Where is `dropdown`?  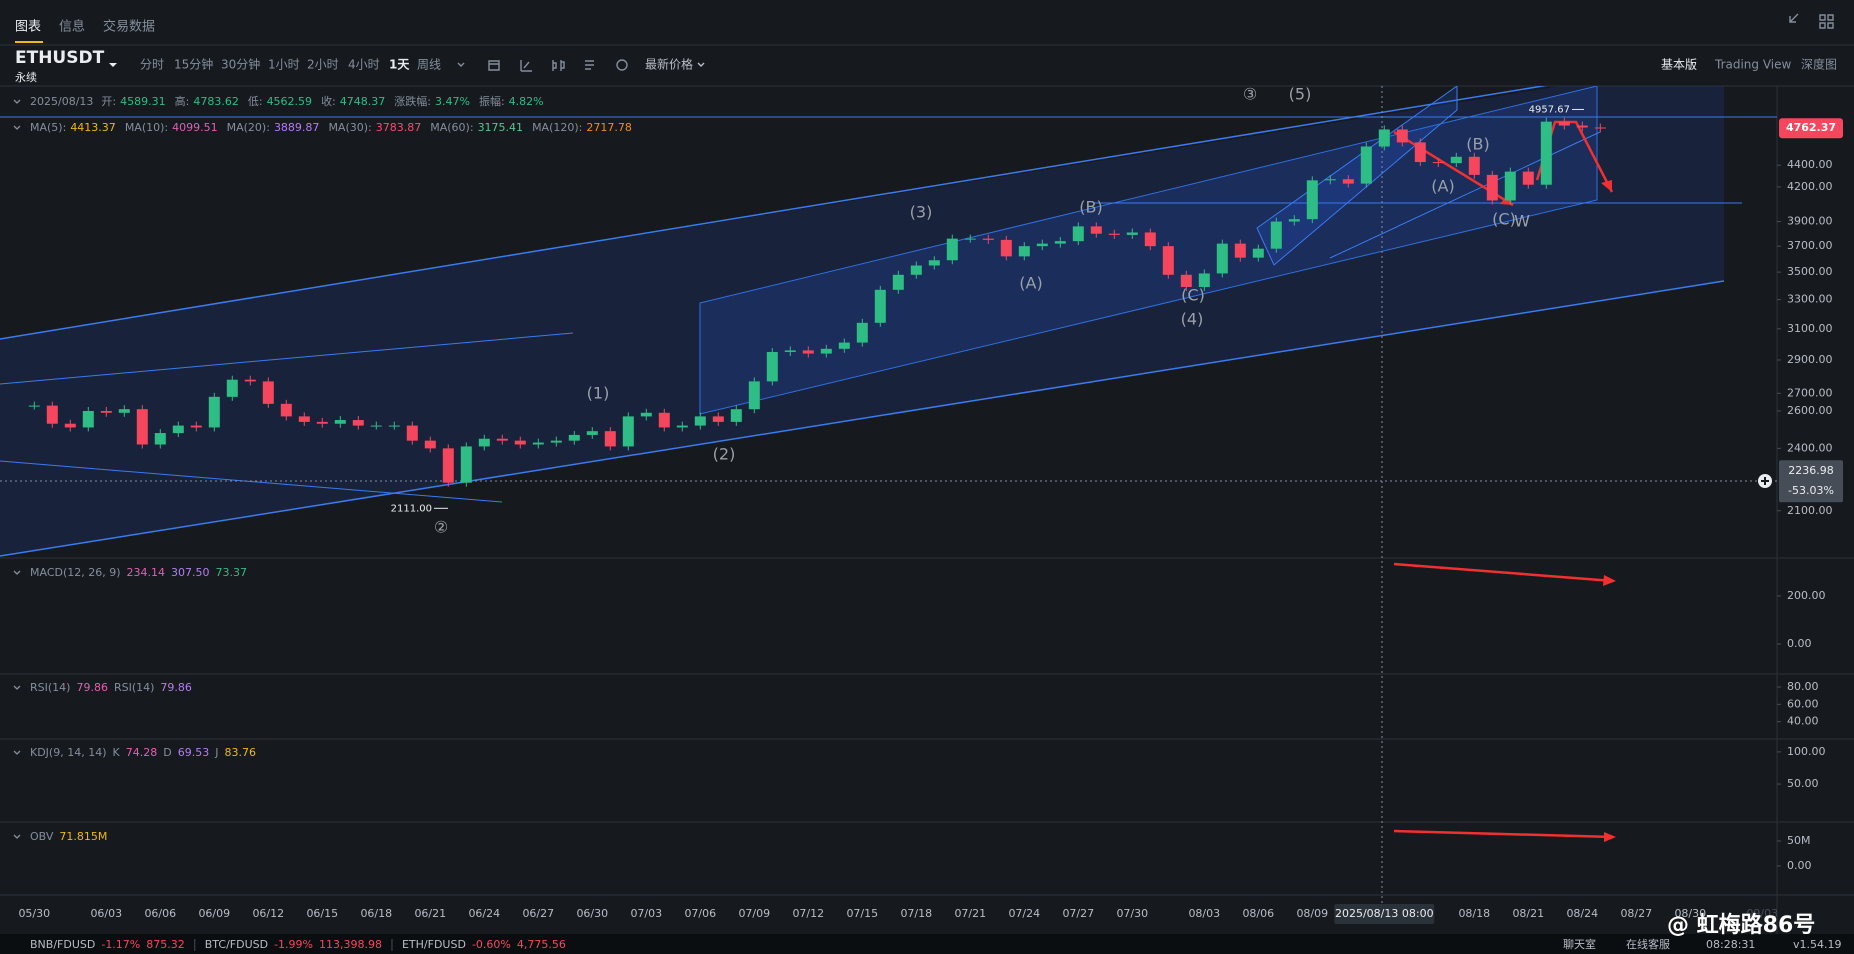 dropdown is located at coordinates (461, 64).